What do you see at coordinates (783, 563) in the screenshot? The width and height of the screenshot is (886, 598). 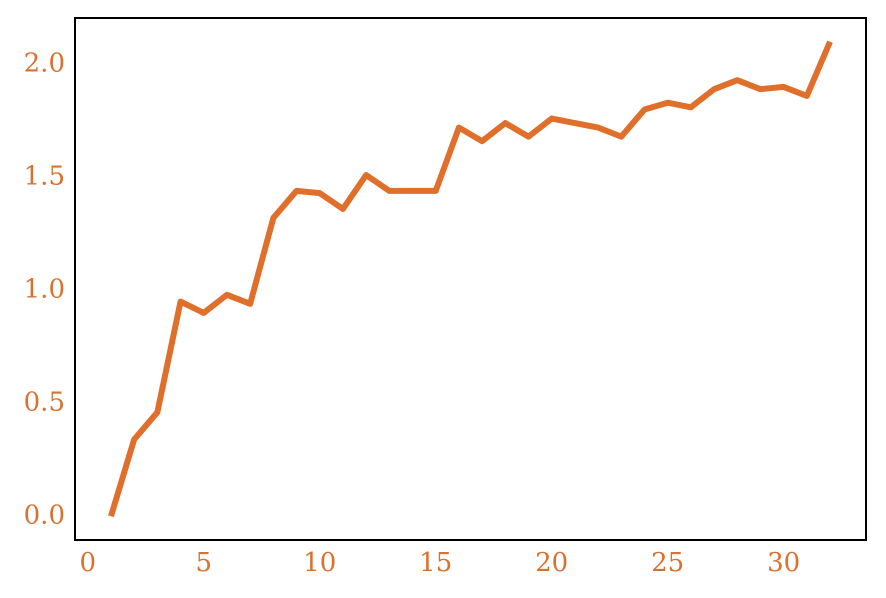 I see `x-tick-label: 30` at bounding box center [783, 563].